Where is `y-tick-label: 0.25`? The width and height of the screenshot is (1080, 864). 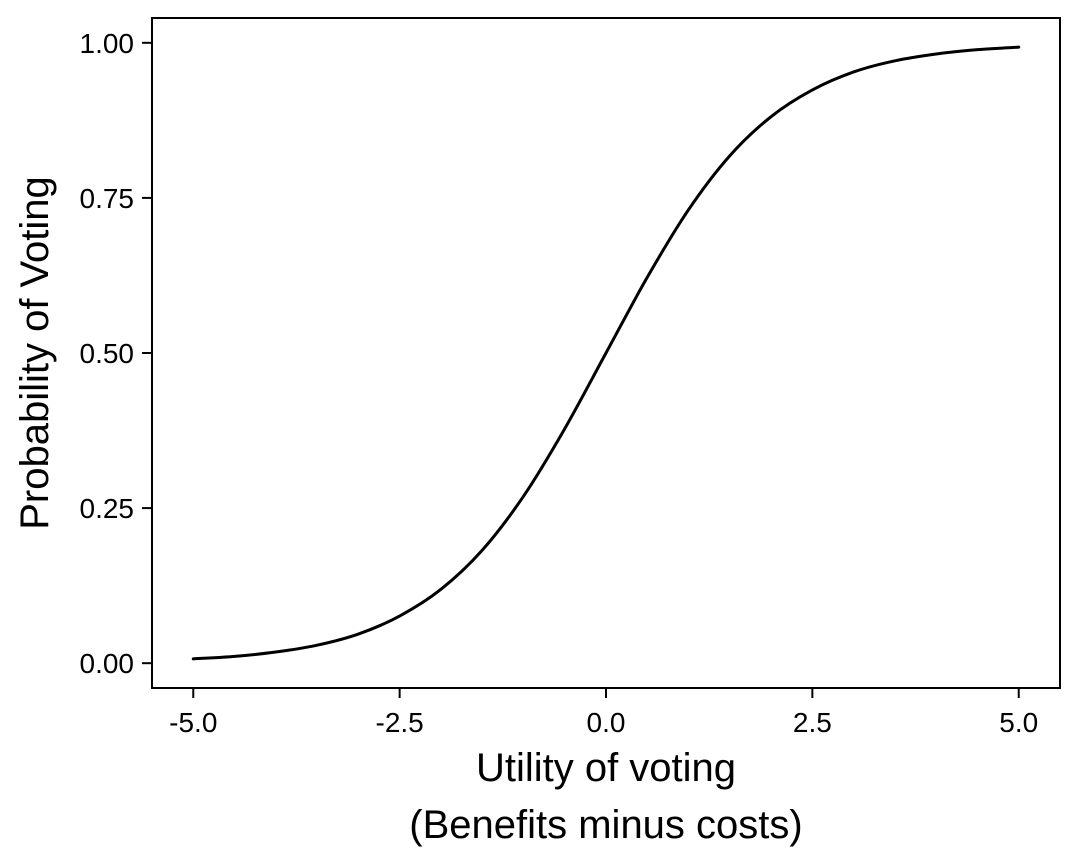 y-tick-label: 0.25 is located at coordinates (107, 508).